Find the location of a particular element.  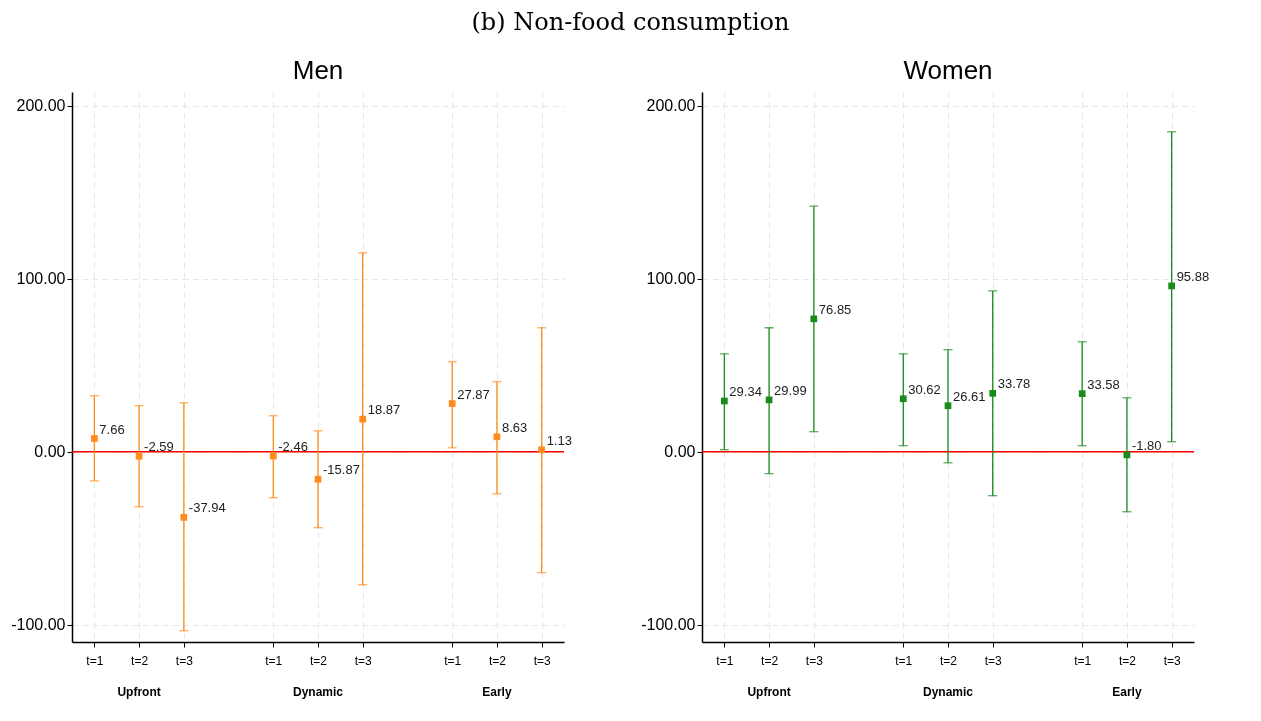

data-label: 95.88 is located at coordinates (1193, 276).